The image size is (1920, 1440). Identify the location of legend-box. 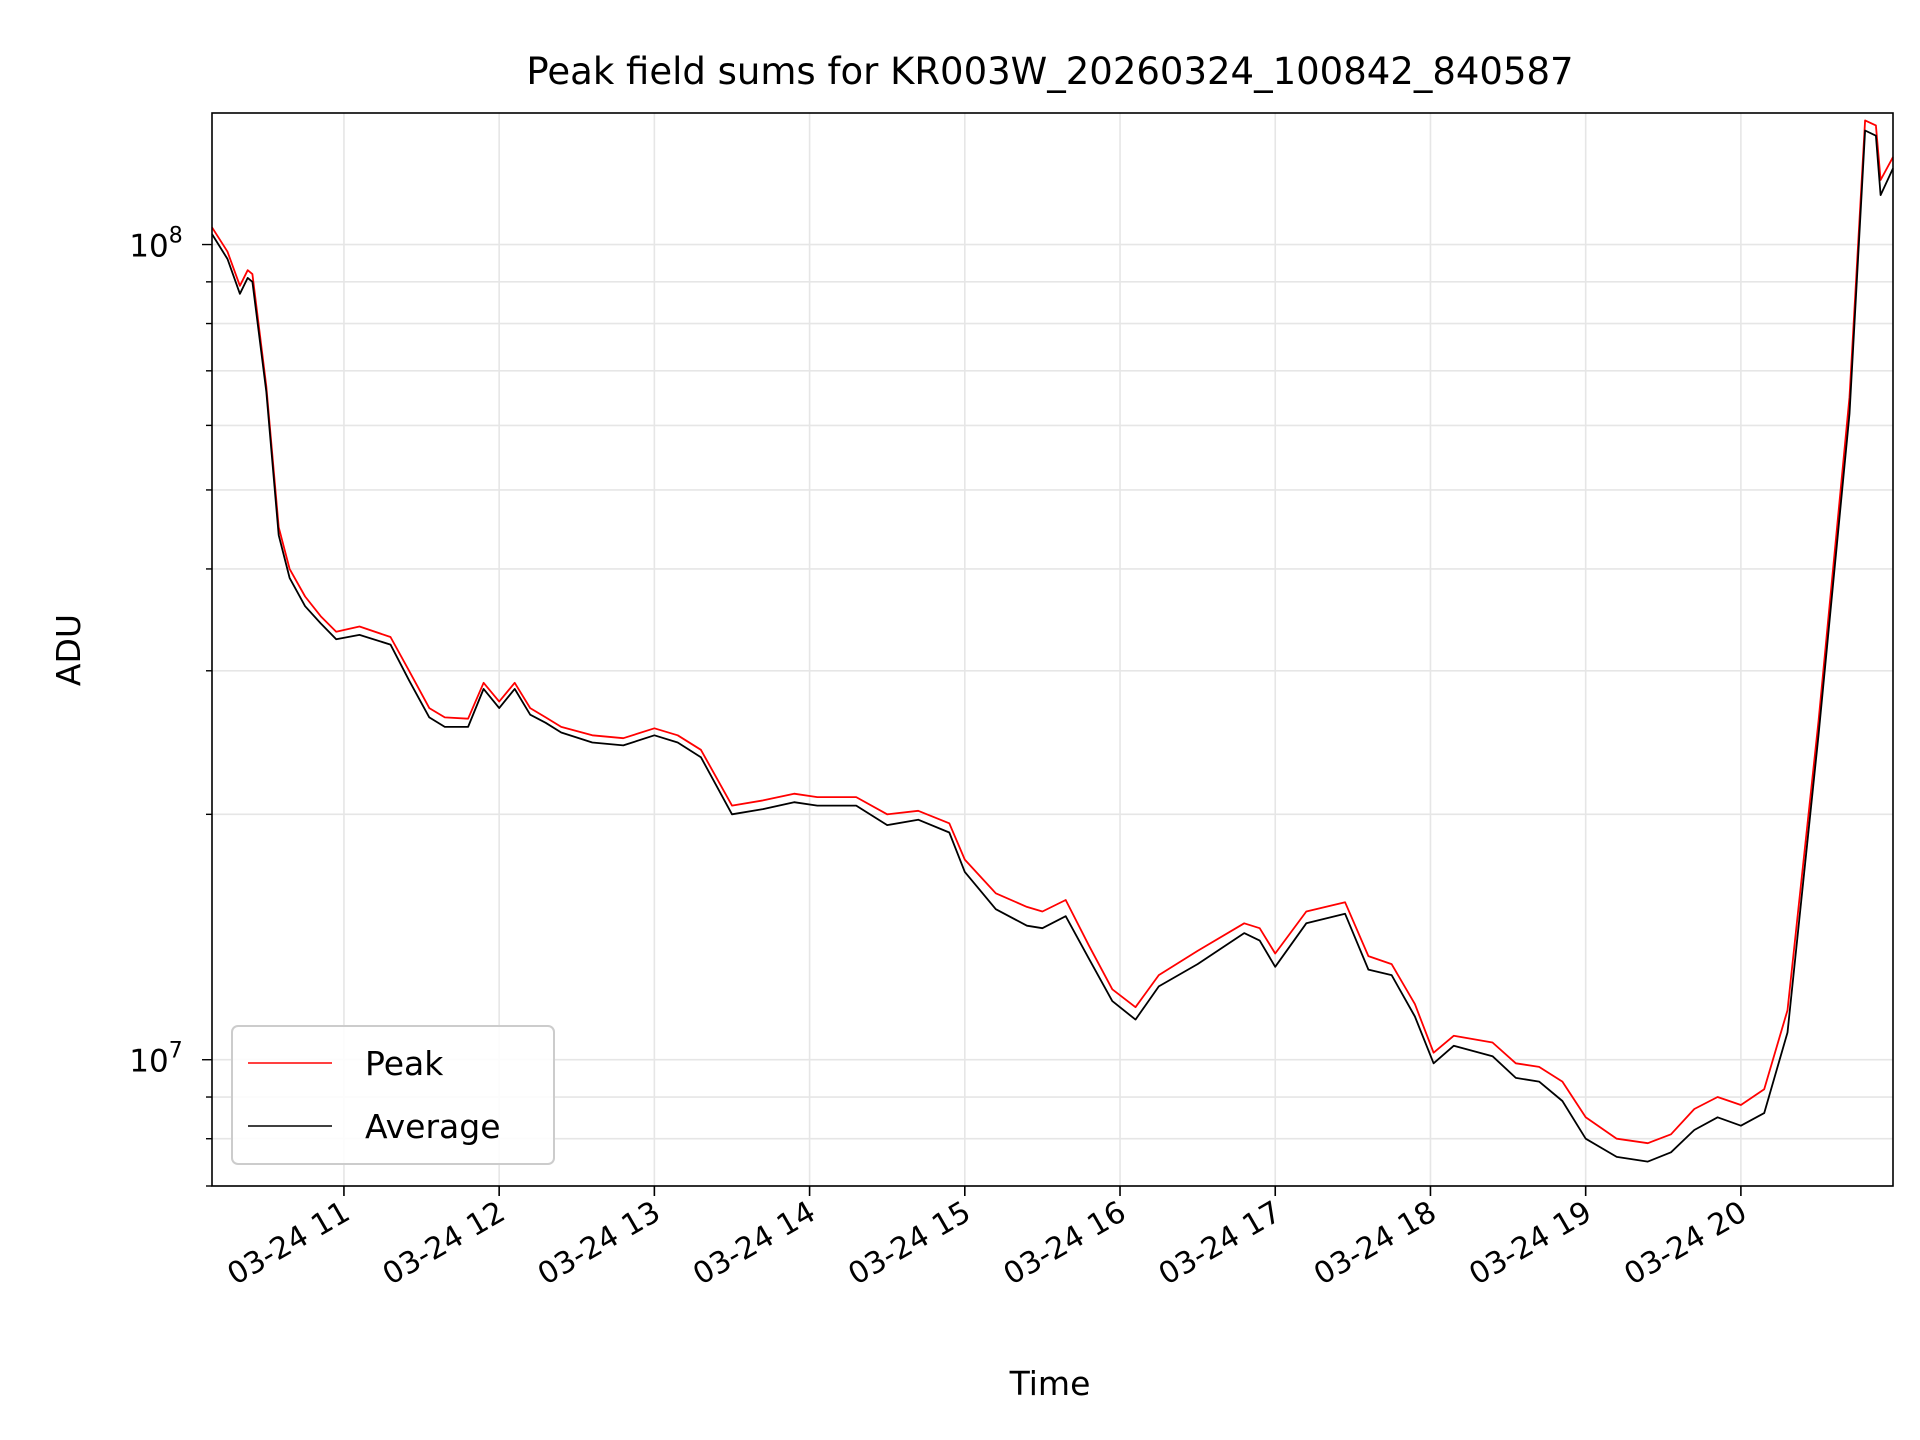
(393, 1095).